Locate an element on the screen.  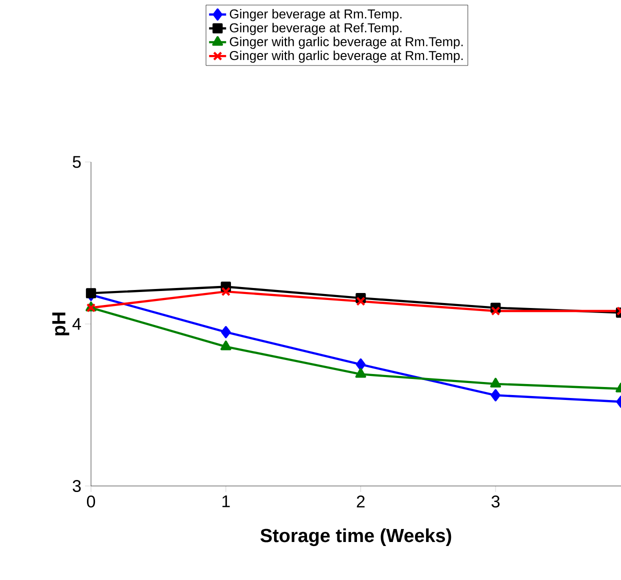
x-tick-label: 3 is located at coordinates (496, 502).